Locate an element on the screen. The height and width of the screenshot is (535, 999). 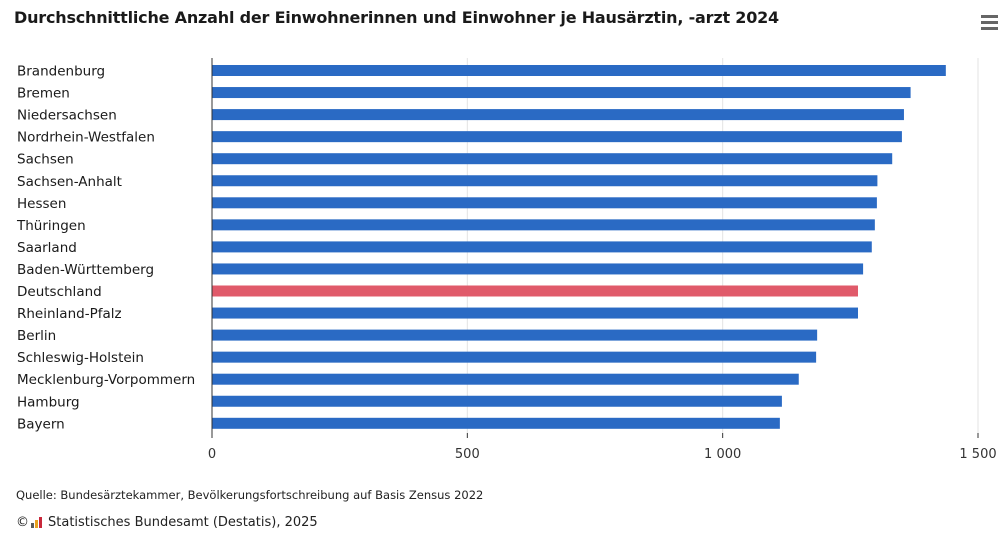
category-label: Mecklenburg-Vorpommern is located at coordinates (106, 380).